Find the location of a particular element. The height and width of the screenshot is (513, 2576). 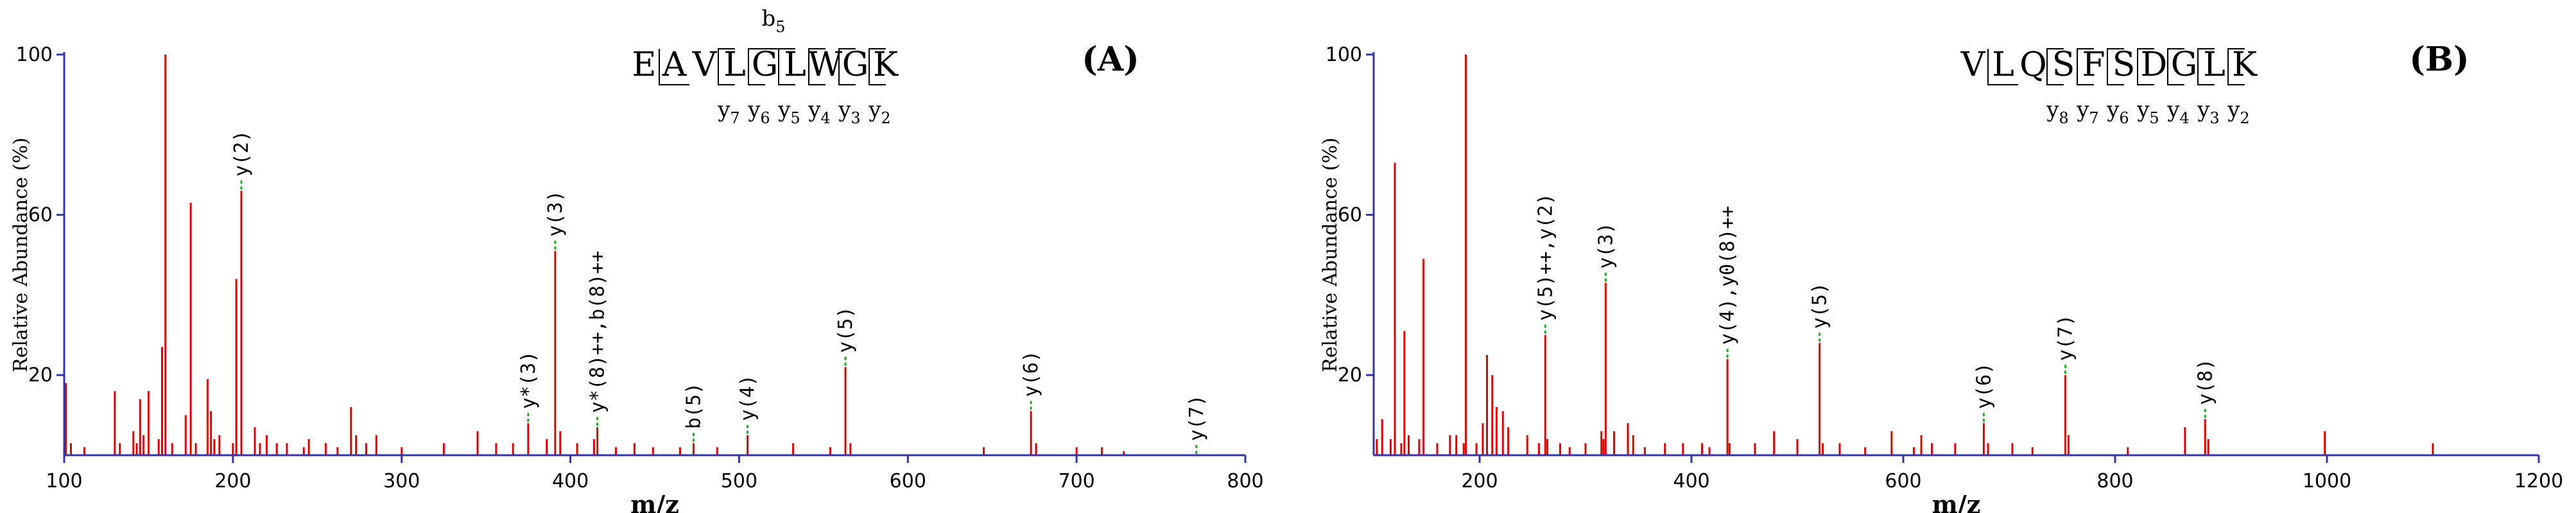

y-ion-label: y8 is located at coordinates (2058, 112).